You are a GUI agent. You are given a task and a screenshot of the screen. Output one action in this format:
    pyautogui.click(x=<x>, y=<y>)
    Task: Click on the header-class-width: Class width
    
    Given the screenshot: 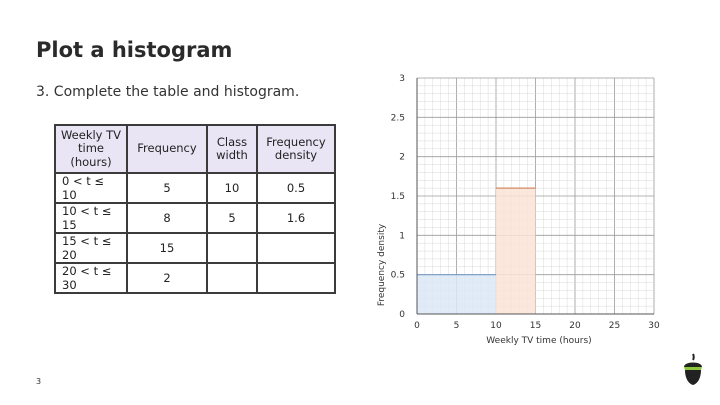 What is the action you would take?
    pyautogui.click(x=232, y=149)
    